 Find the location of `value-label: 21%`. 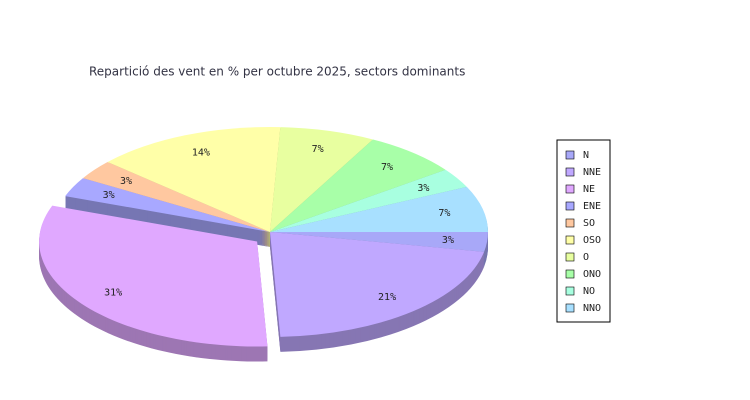

value-label: 21% is located at coordinates (387, 297).